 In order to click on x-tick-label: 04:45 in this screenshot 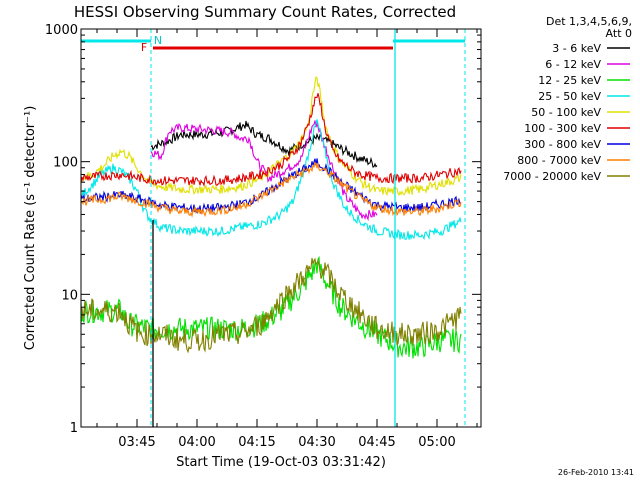, I will do `click(376, 442)`.